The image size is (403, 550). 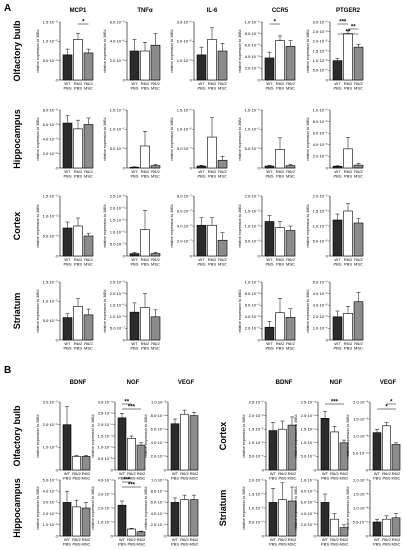 What do you see at coordinates (105, 310) in the screenshot?
I see `chart-a-striatum-tnfa-y-axis-title: relative expression to 36B4` at bounding box center [105, 310].